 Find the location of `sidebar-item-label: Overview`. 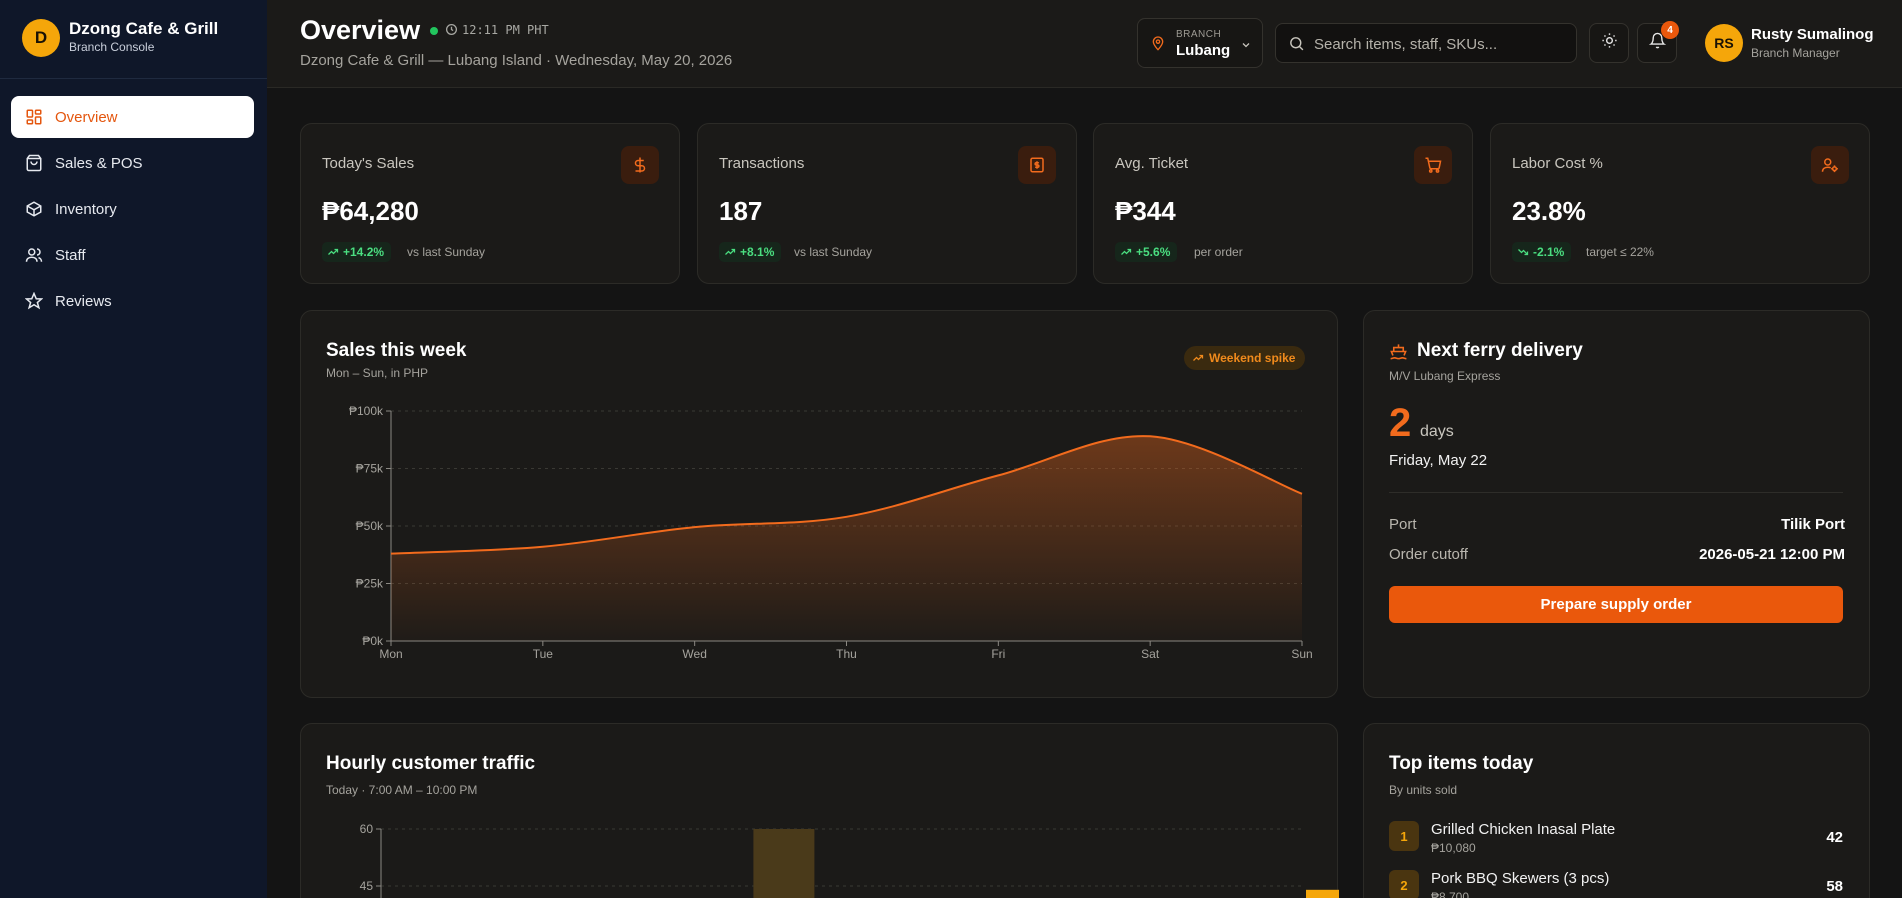

sidebar-item-label: Overview is located at coordinates (86, 117).